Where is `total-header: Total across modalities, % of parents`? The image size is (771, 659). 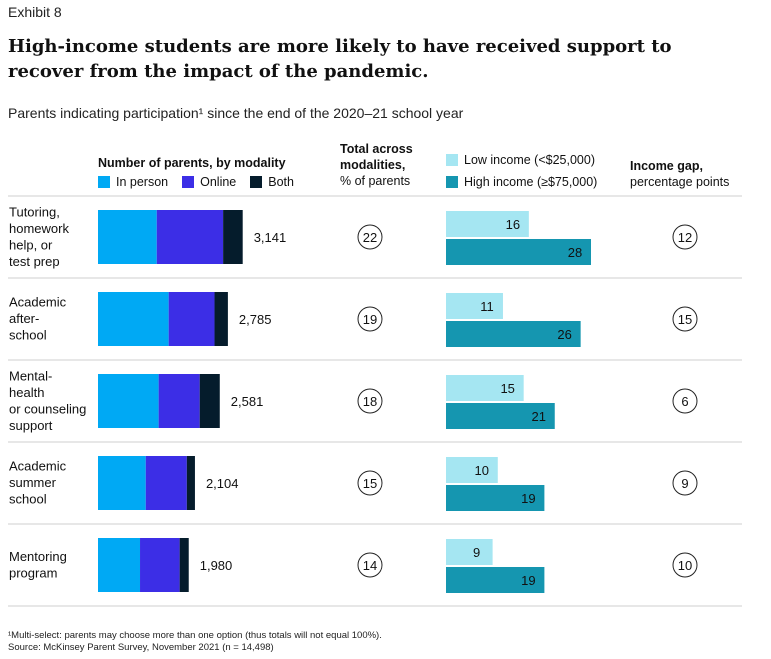 total-header: Total across modalities, % of parents is located at coordinates (376, 165).